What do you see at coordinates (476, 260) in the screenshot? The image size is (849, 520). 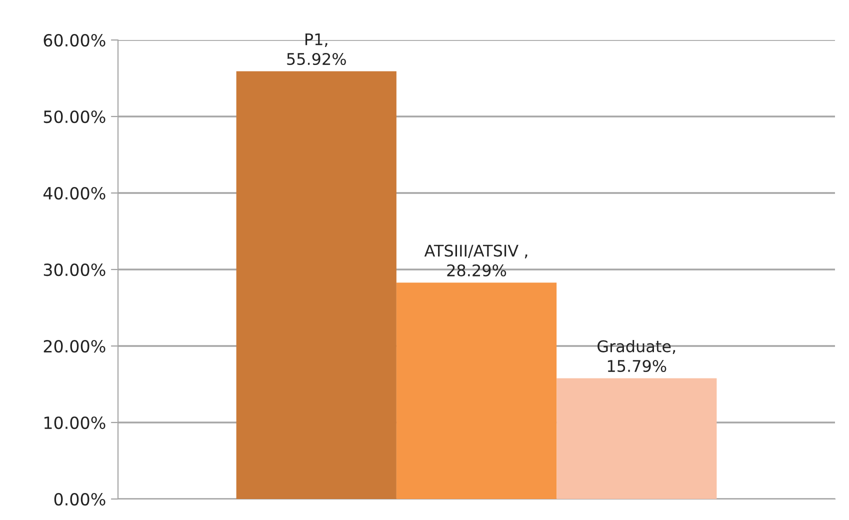 I see `data-label: ATSIII/ATSIV , 28.29%` at bounding box center [476, 260].